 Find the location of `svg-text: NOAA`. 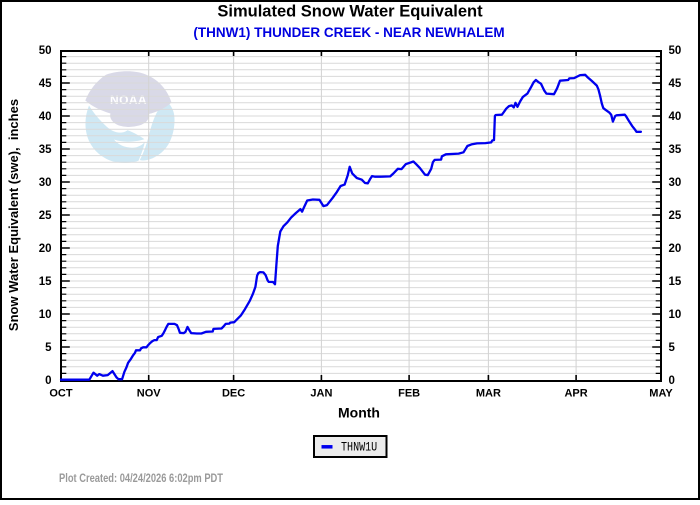

svg-text: NOAA is located at coordinates (128, 100).